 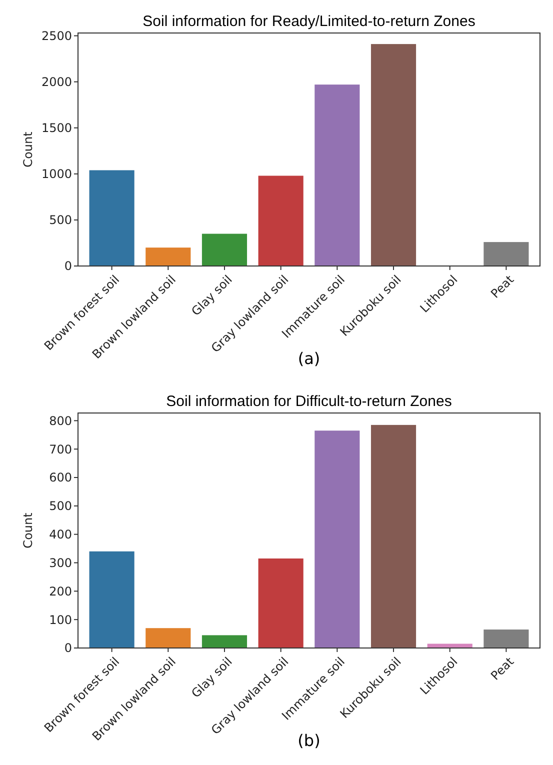 I want to click on y-tick-label: 1000, so click(x=56, y=174).